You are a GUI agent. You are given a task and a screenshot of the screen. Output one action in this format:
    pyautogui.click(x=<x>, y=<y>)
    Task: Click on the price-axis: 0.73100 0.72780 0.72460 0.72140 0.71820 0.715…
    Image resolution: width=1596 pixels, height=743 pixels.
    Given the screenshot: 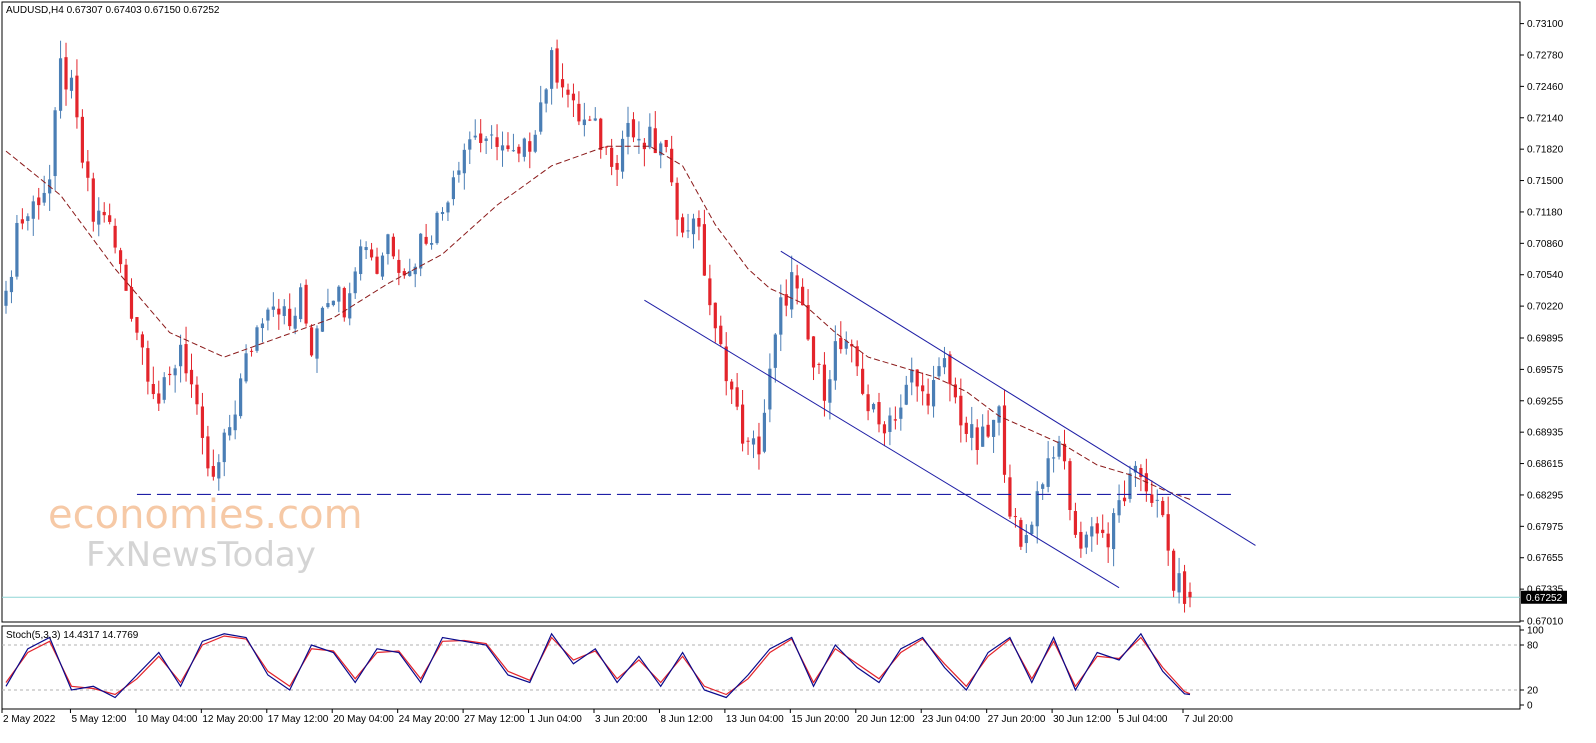 What is the action you would take?
    pyautogui.click(x=1543, y=323)
    